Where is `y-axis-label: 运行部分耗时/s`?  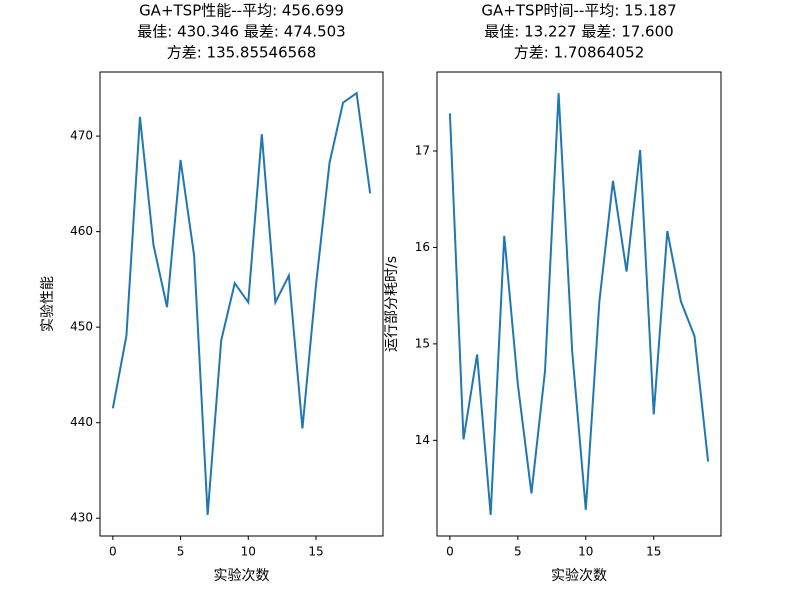 y-axis-label: 运行部分耗时/s is located at coordinates (392, 304).